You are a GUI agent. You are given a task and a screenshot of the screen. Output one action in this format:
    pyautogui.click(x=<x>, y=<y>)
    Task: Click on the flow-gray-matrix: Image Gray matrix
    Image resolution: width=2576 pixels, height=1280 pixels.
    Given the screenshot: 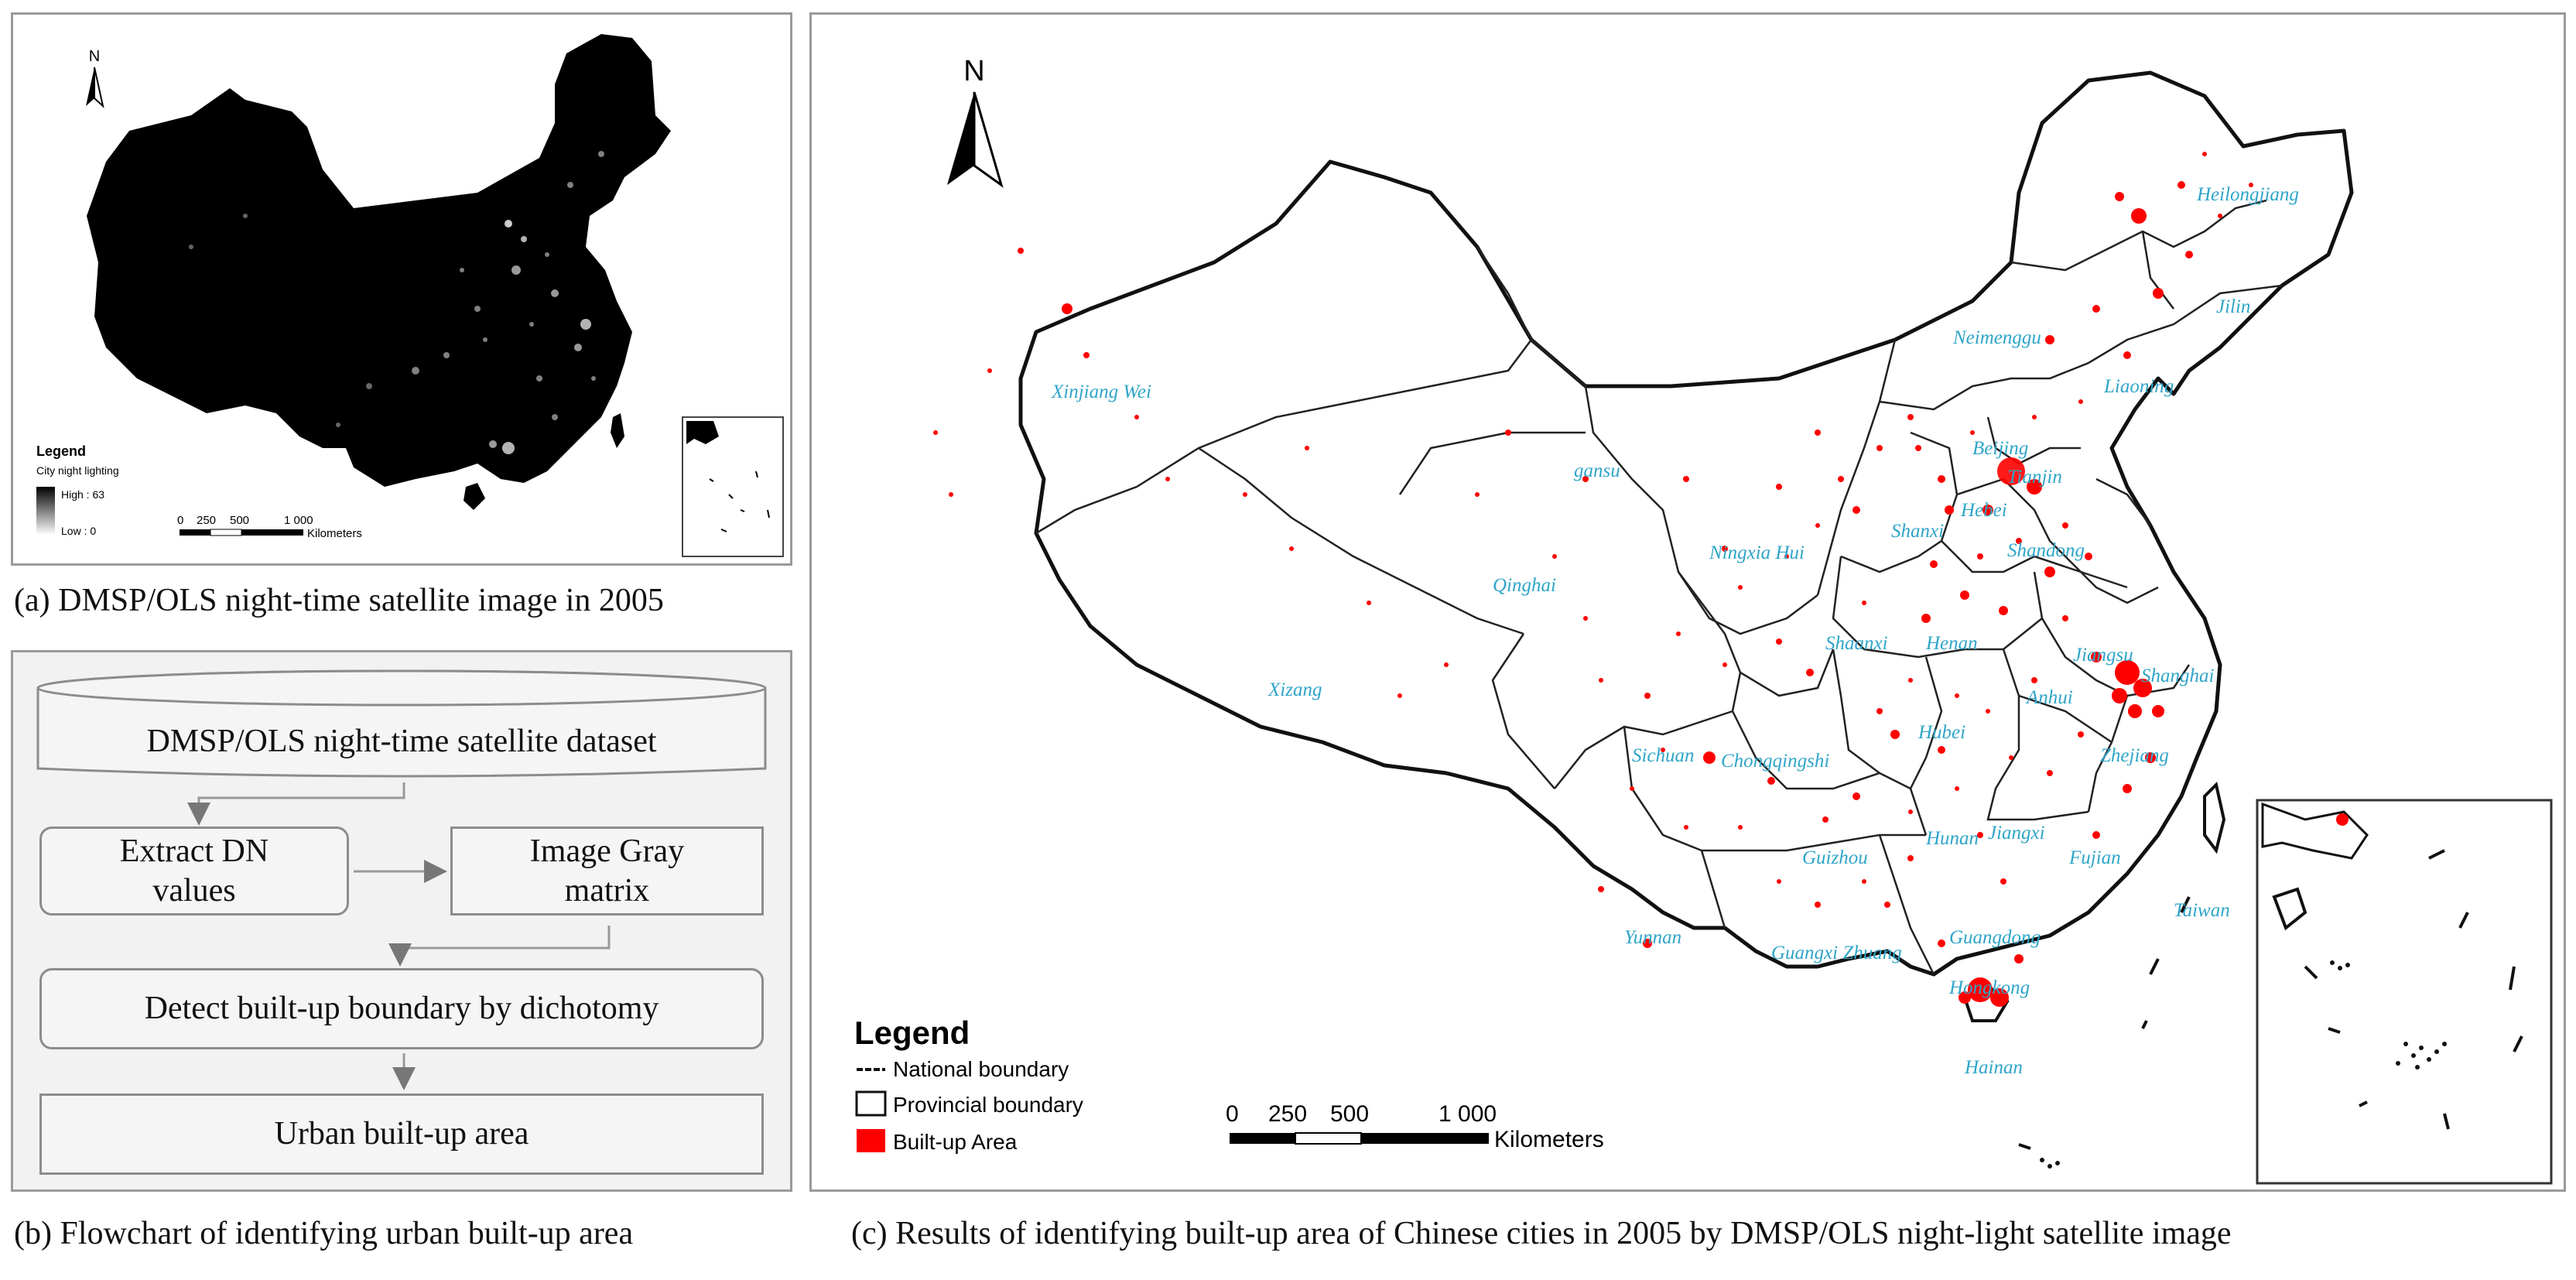 What is the action you would take?
    pyautogui.click(x=607, y=871)
    